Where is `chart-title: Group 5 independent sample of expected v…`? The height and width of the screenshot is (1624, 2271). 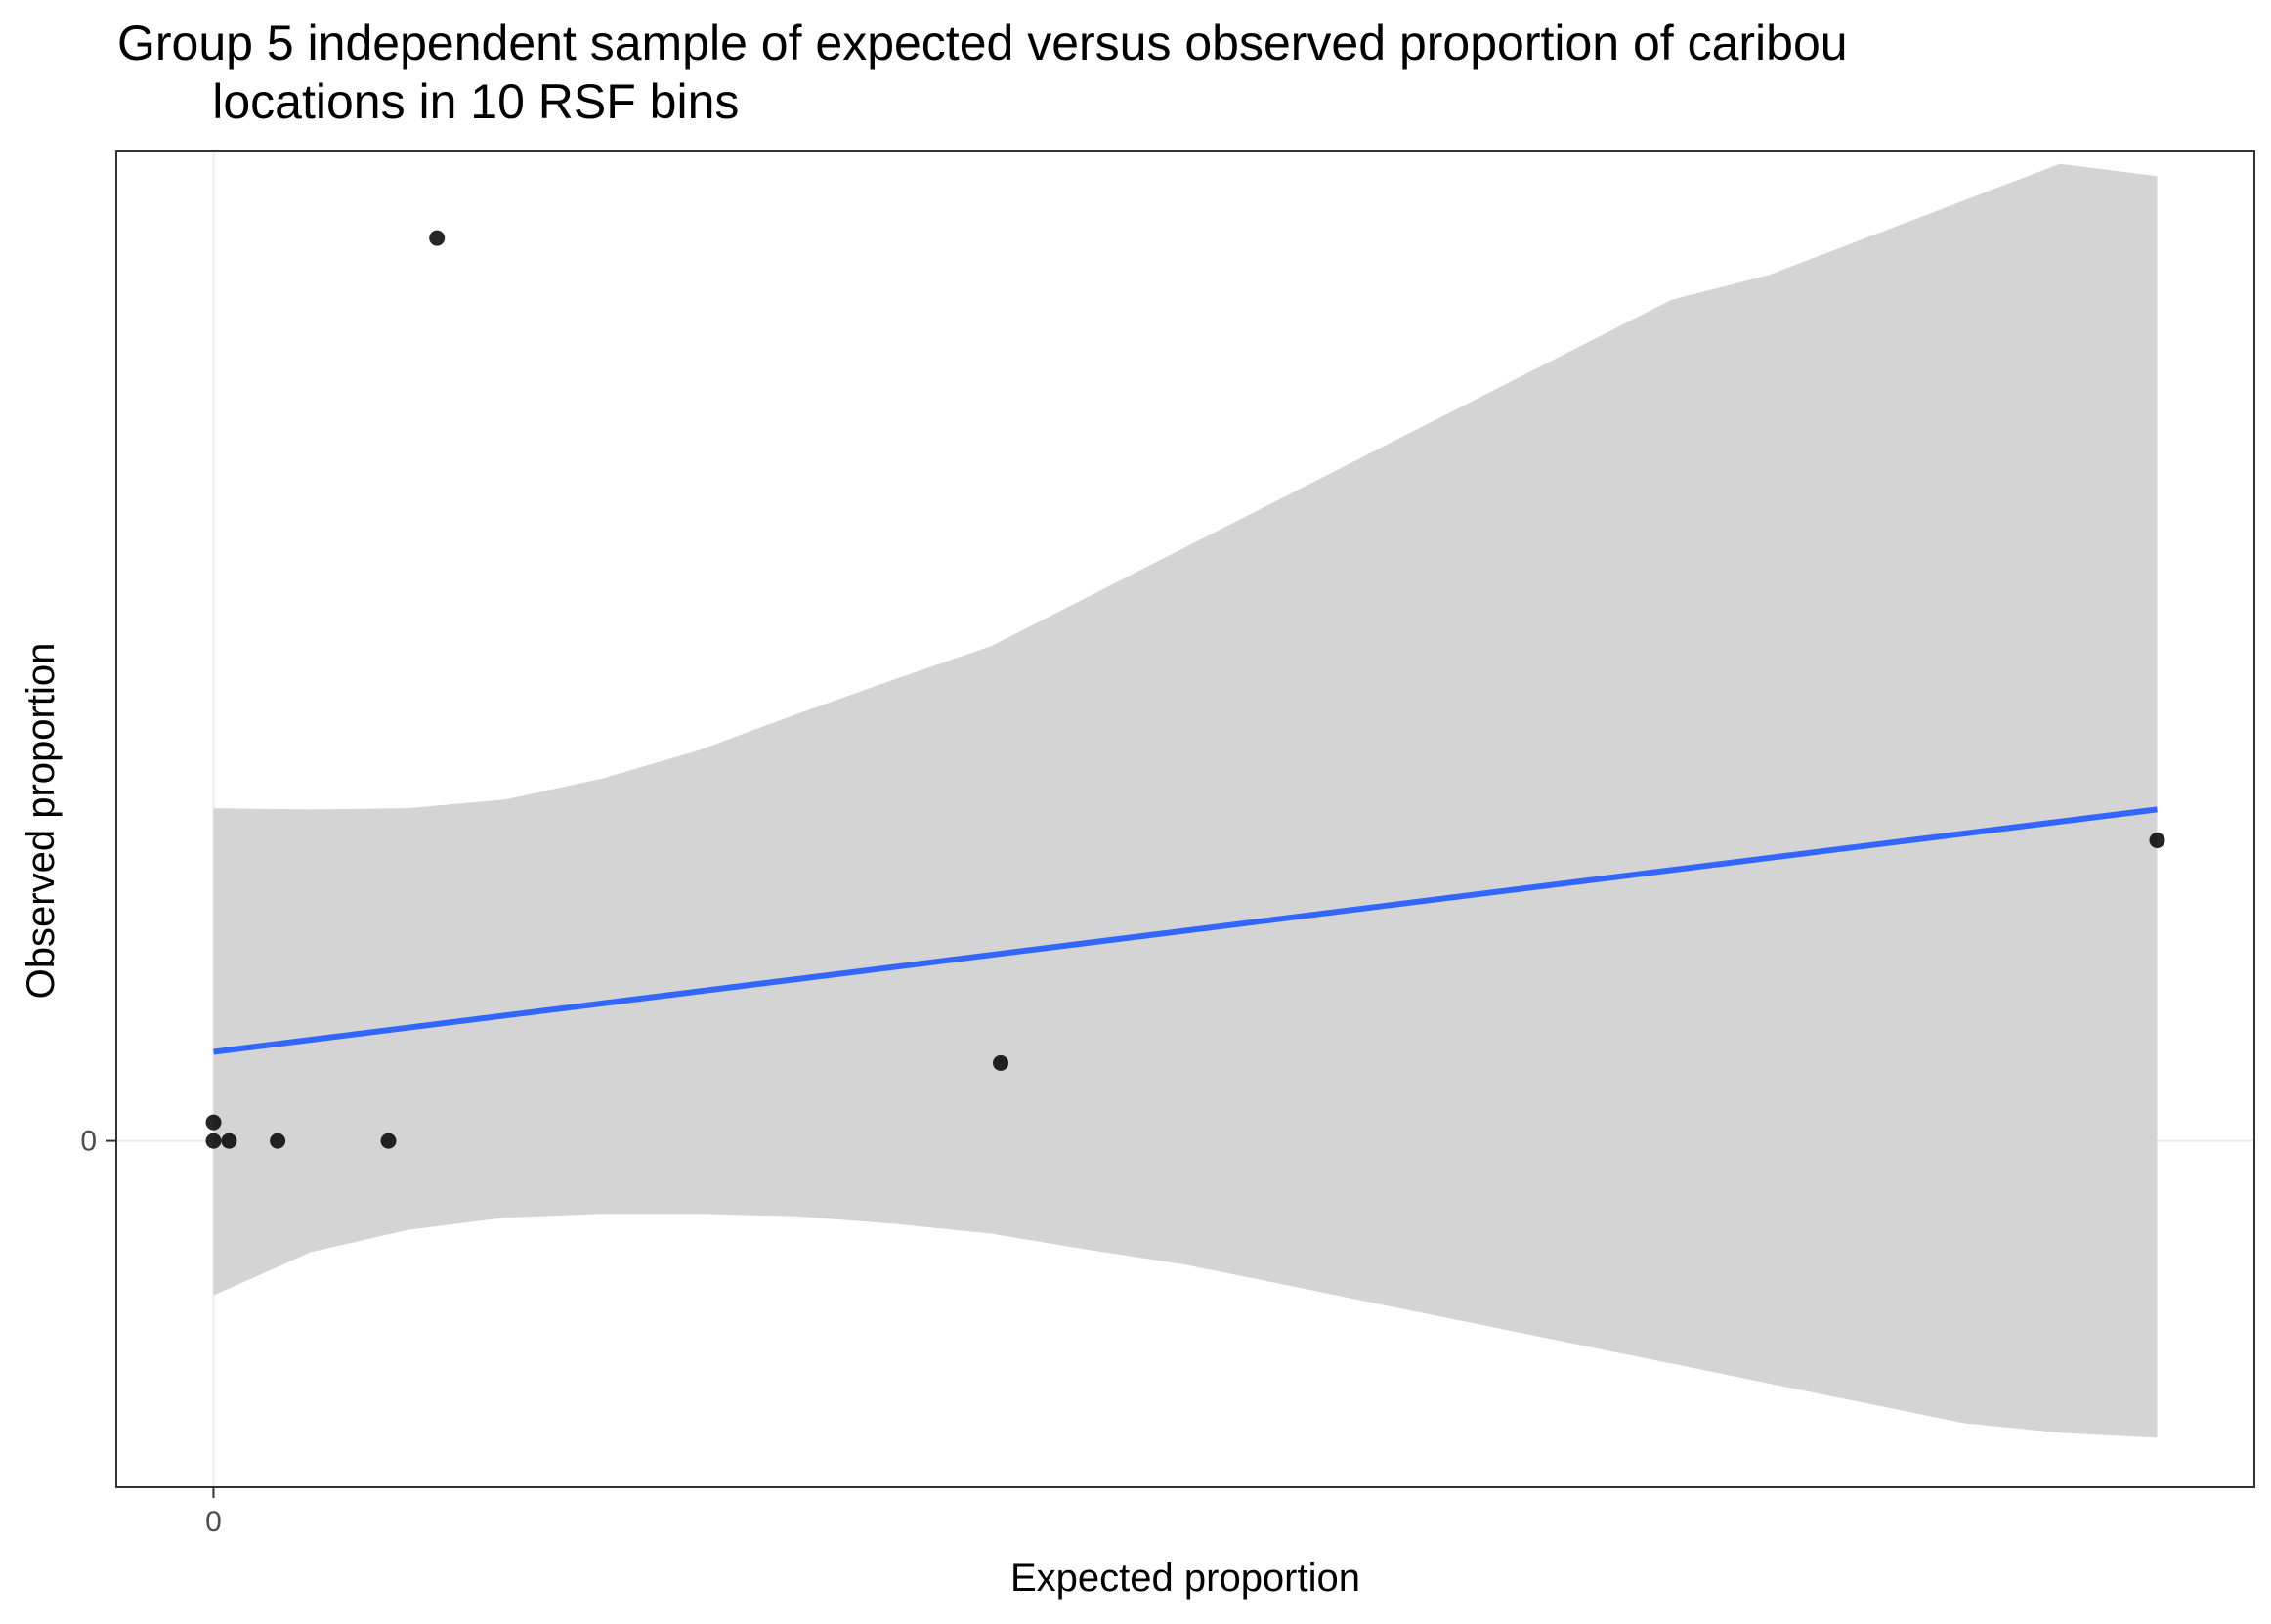
chart-title: Group 5 independent sample of expected v… is located at coordinates (982, 72).